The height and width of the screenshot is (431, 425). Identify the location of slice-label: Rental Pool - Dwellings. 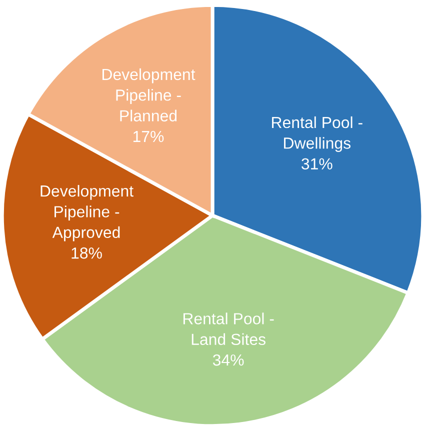
(317, 134).